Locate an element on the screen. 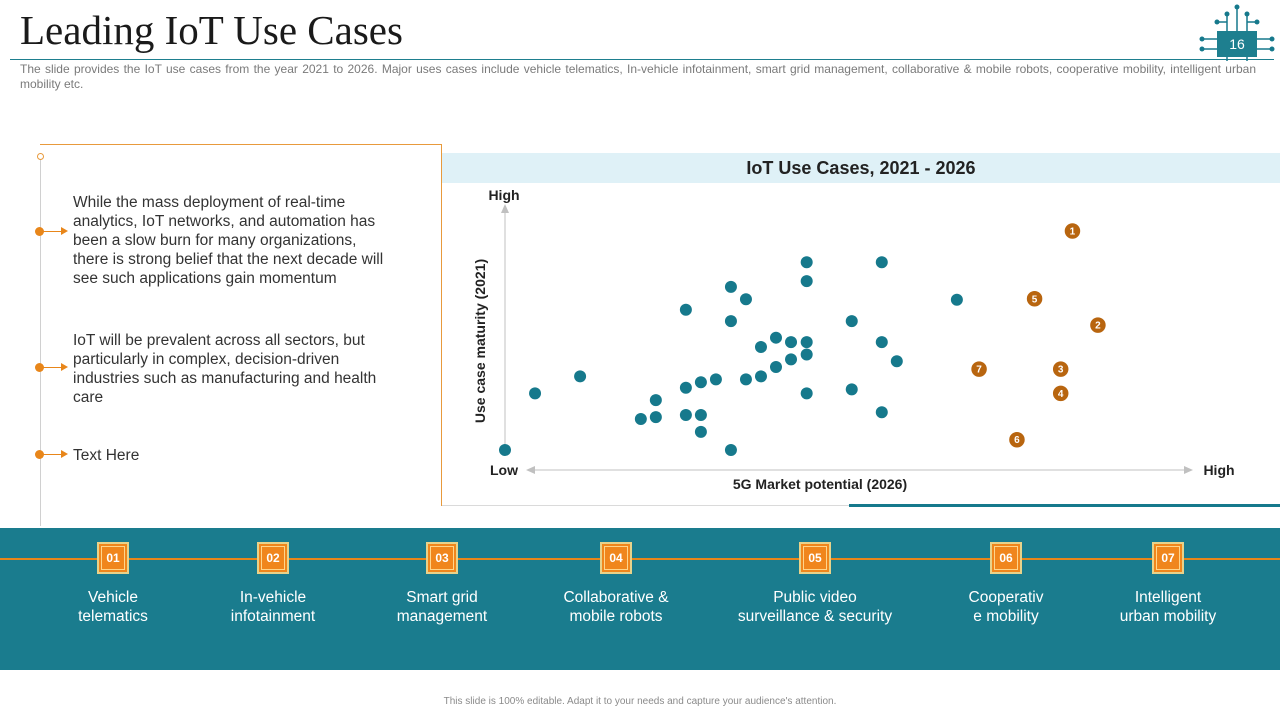  stage-number: 07 is located at coordinates (1168, 558).